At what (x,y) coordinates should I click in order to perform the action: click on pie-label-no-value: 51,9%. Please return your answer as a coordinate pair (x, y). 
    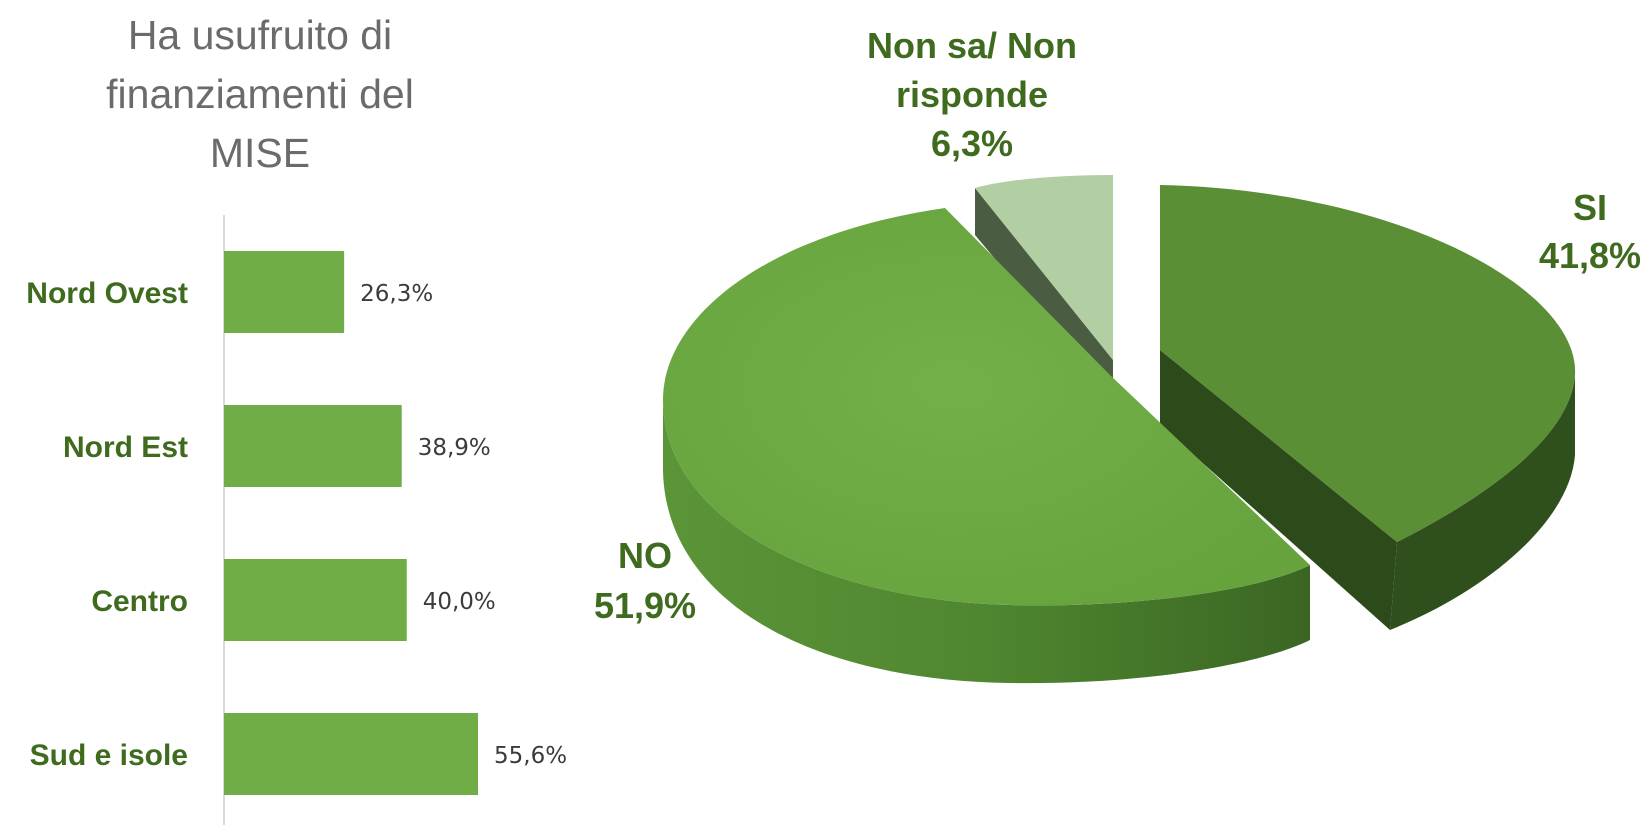
    Looking at the image, I should click on (645, 605).